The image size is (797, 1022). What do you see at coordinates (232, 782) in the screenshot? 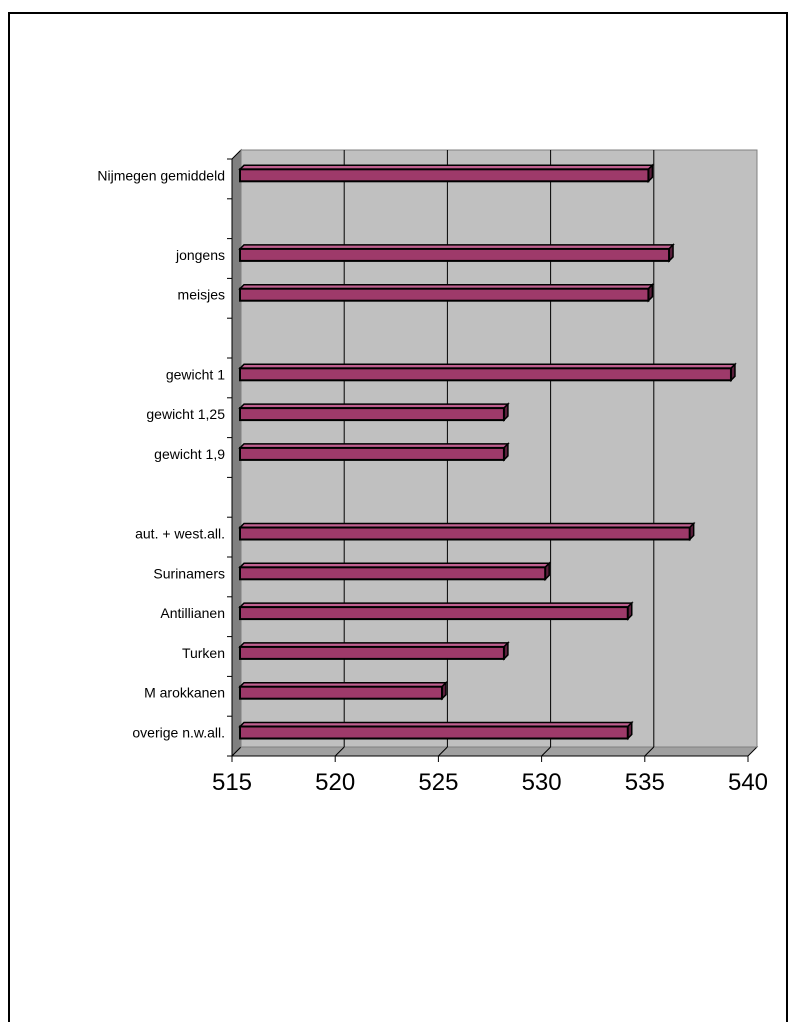
I see `x-tick-label: 515` at bounding box center [232, 782].